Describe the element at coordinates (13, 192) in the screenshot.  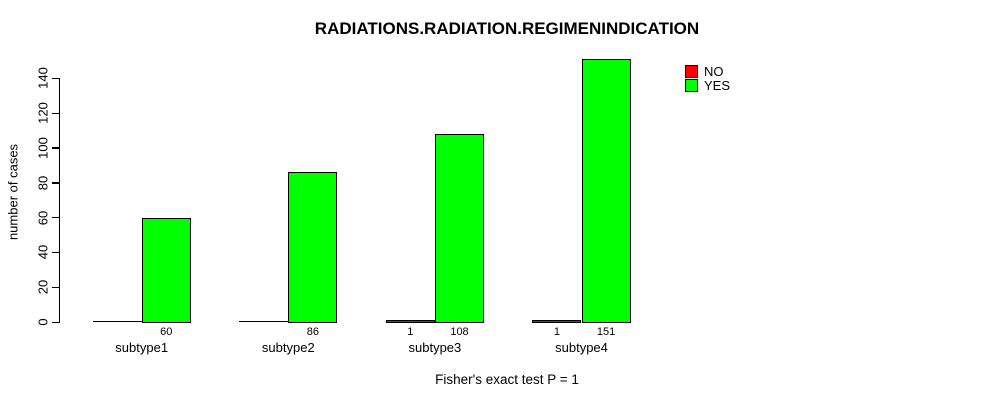
I see `y-axis-label: number of cases` at that location.